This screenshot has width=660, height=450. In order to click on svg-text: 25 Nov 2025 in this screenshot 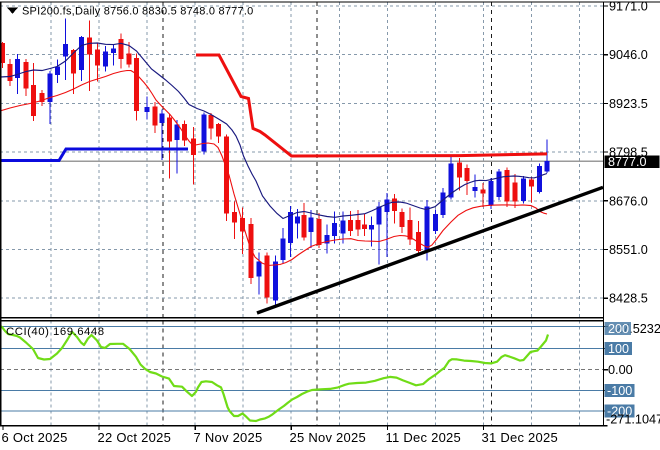, I will do `click(328, 437)`.